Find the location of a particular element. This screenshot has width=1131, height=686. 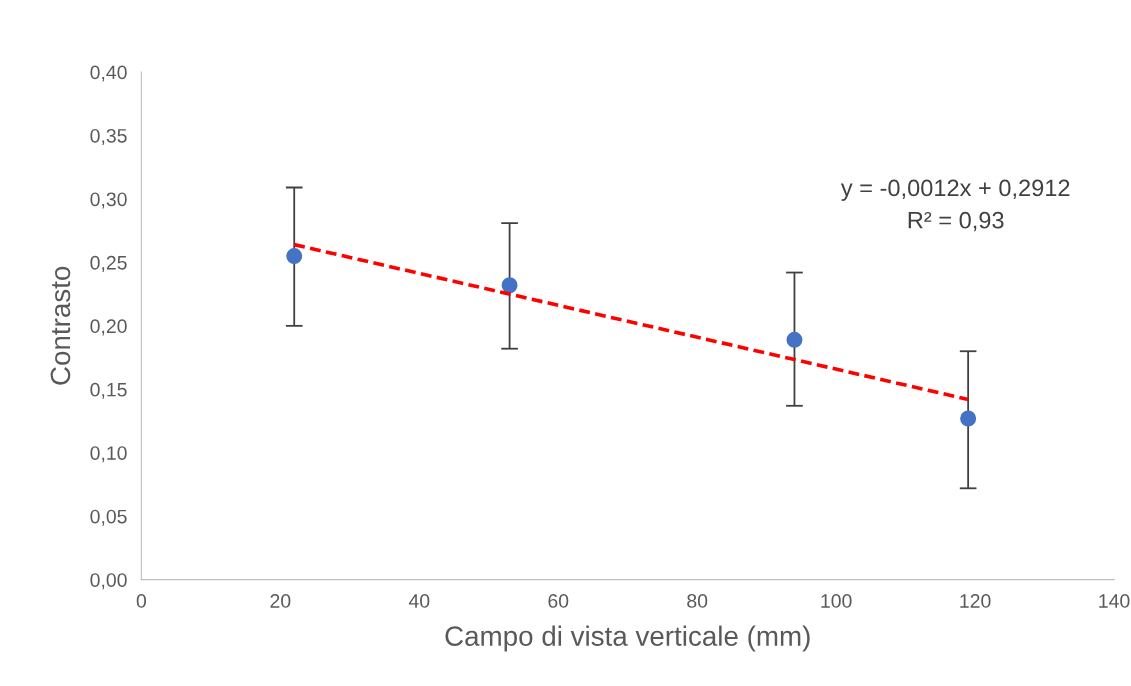

y-tick-label: 0,05 is located at coordinates (108, 517).